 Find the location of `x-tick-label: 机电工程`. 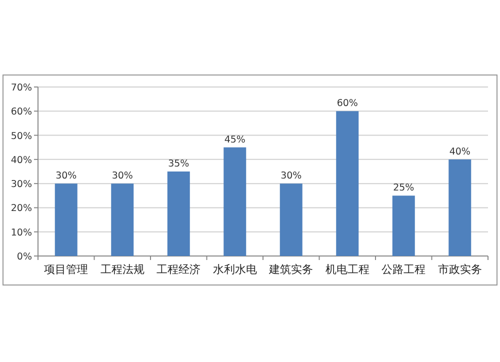

x-tick-label: 机电工程 is located at coordinates (347, 269).